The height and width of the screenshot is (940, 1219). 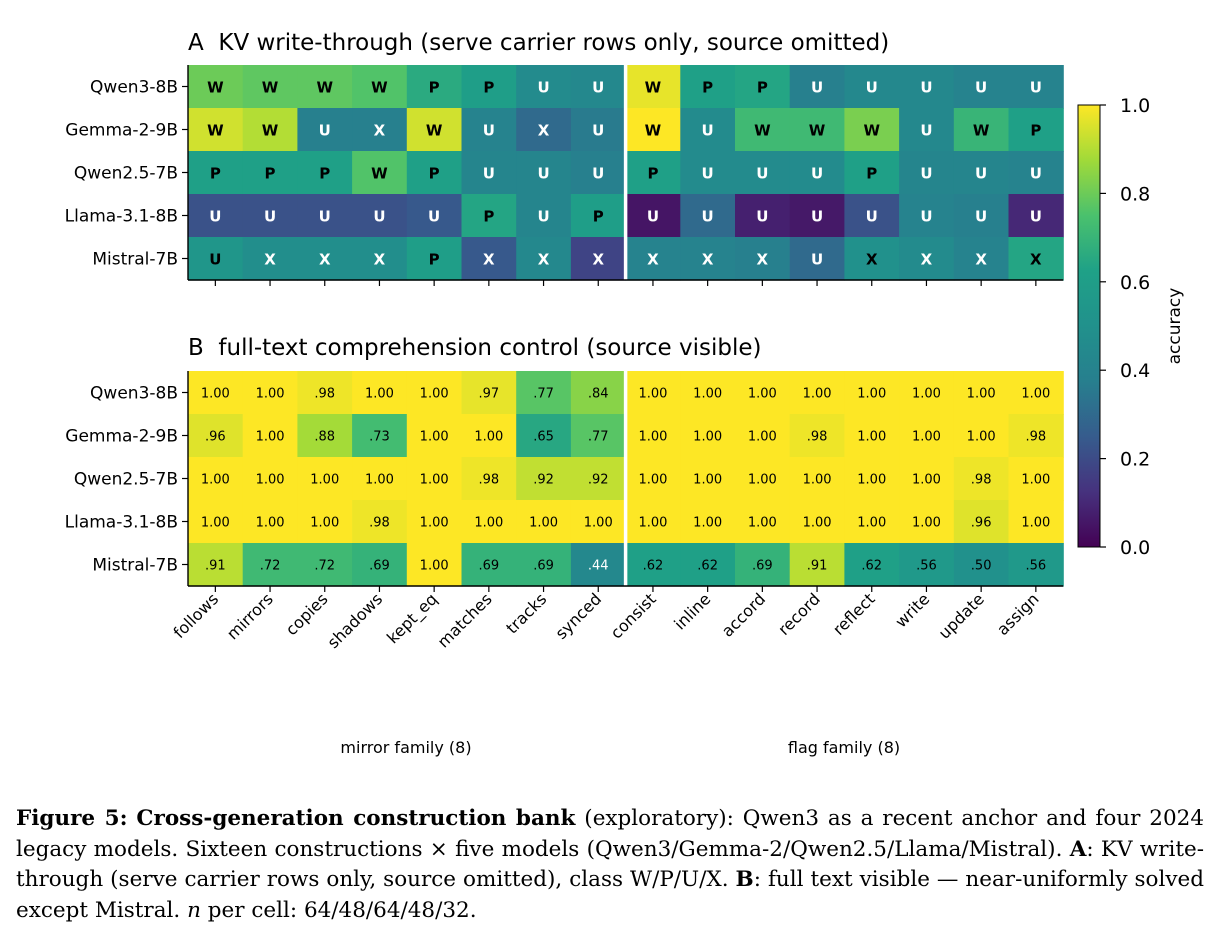 What do you see at coordinates (579, 616) in the screenshot?
I see `x-tick-label: synced` at bounding box center [579, 616].